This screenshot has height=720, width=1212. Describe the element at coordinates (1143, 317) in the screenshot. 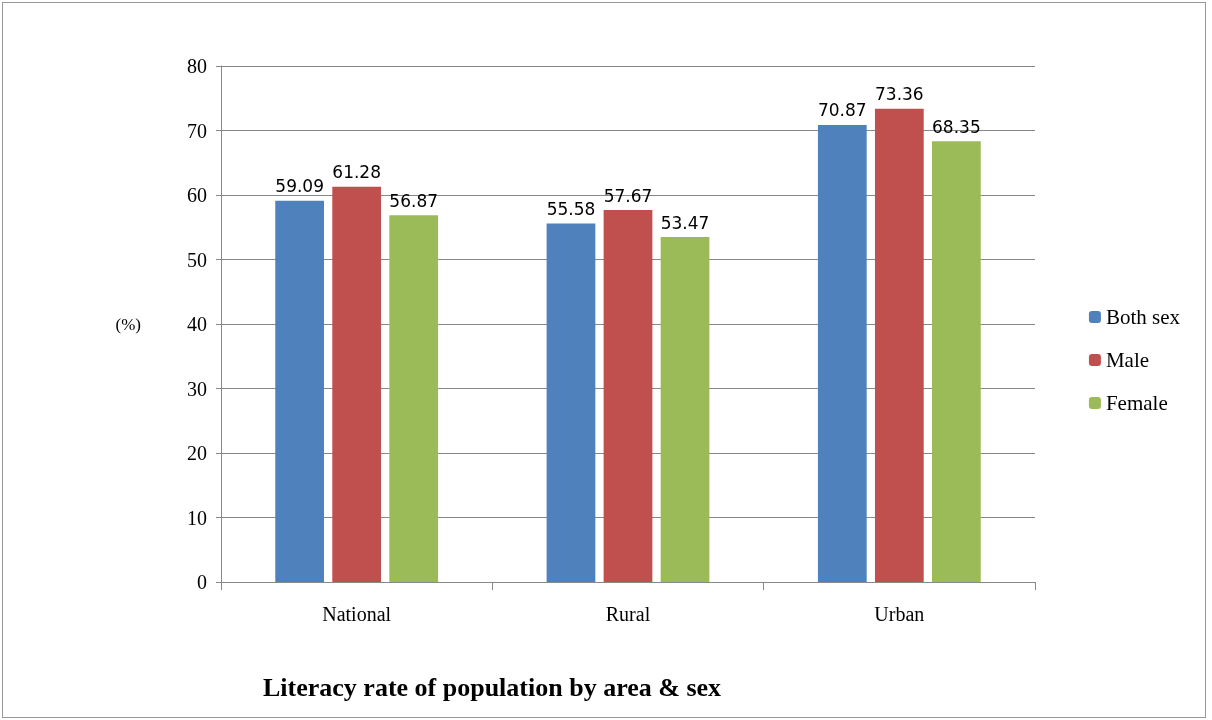

I see `legend-label: Both sex` at that location.